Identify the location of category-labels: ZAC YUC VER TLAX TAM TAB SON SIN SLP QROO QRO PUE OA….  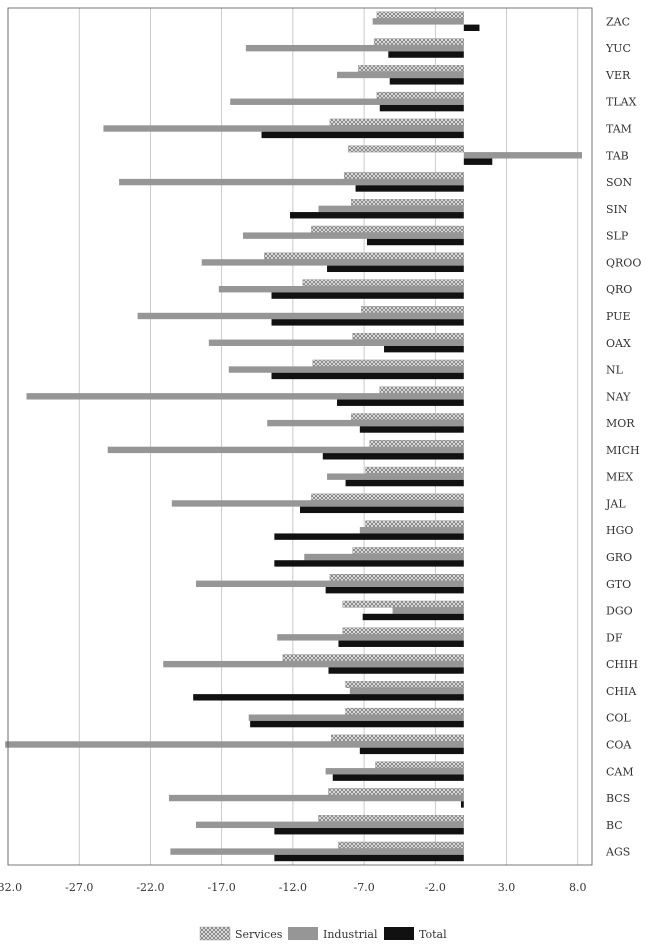
(623, 436).